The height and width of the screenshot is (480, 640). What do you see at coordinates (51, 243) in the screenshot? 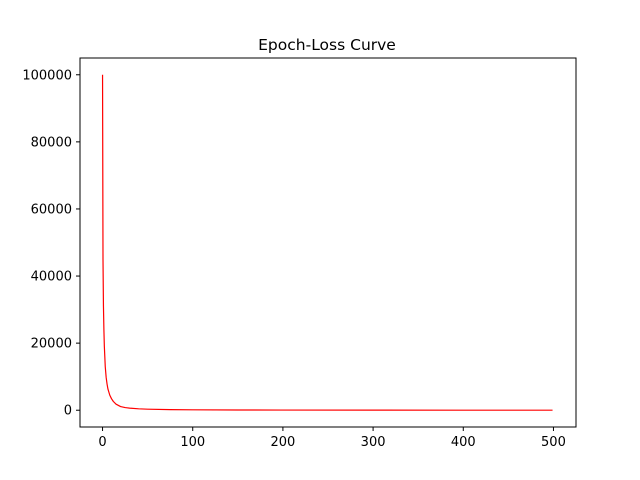
I see `y-axis: 0 20000 40000 60000 80000 100000` at bounding box center [51, 243].